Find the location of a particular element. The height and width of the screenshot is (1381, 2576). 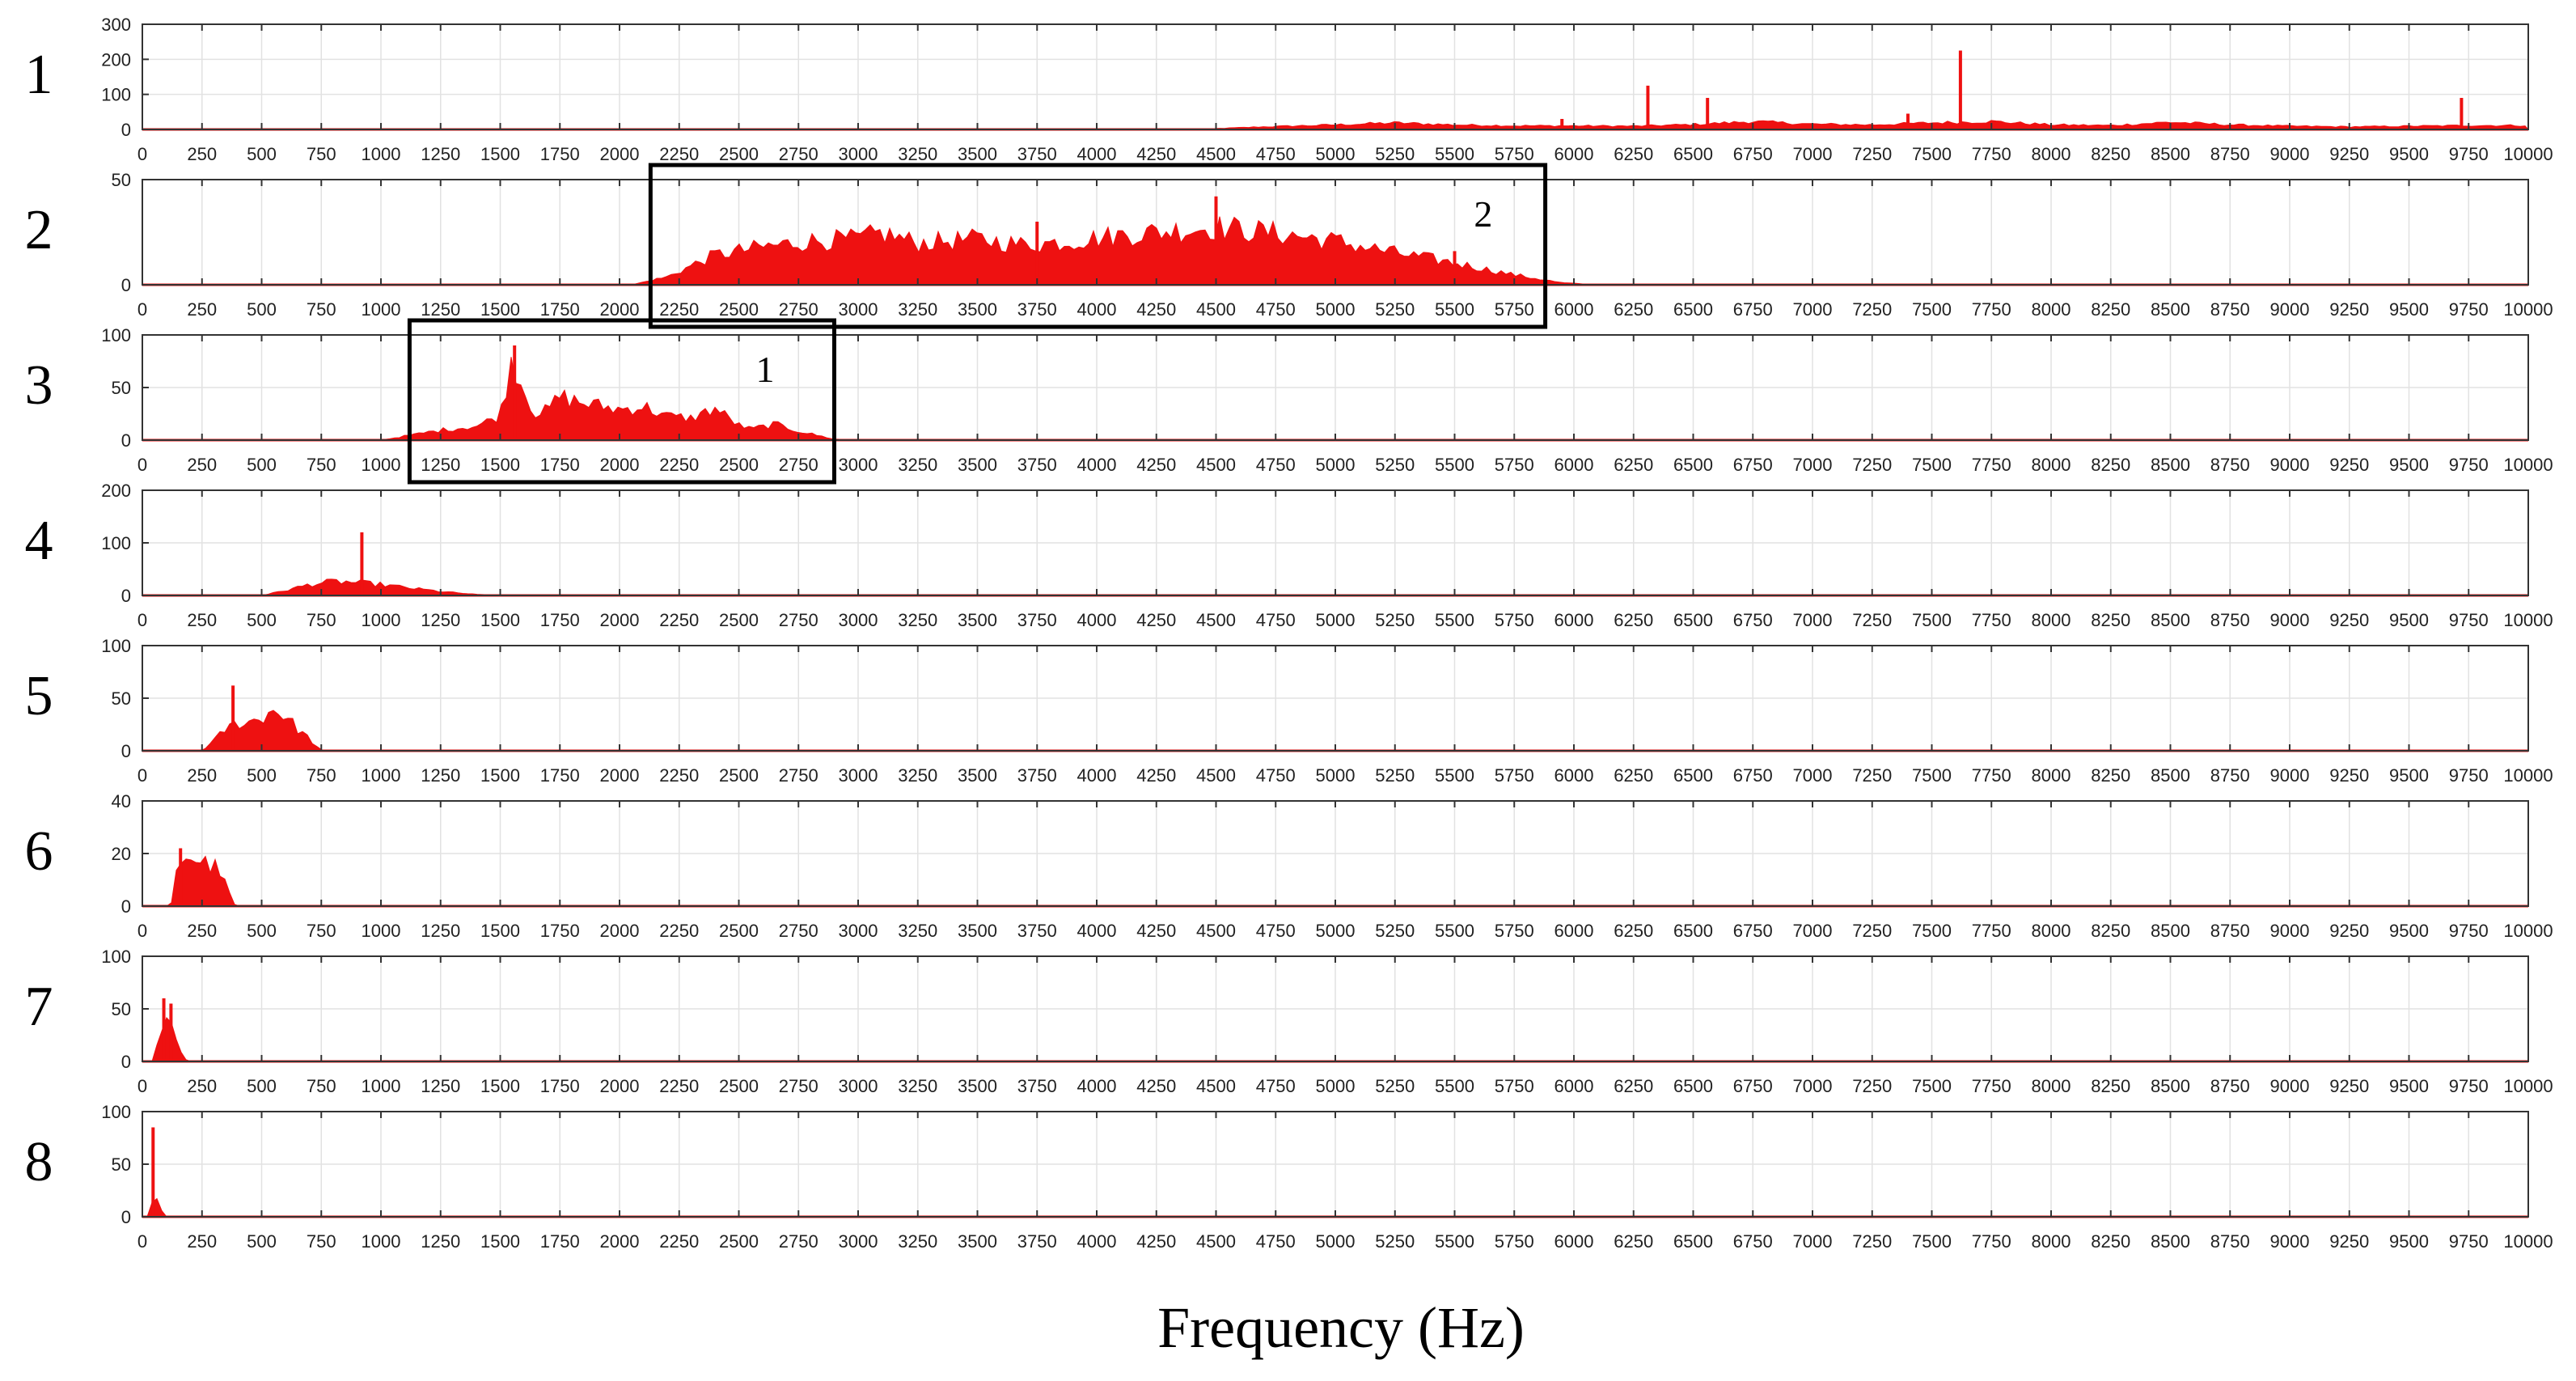

x-tick-label: 5000 is located at coordinates (1336, 775).